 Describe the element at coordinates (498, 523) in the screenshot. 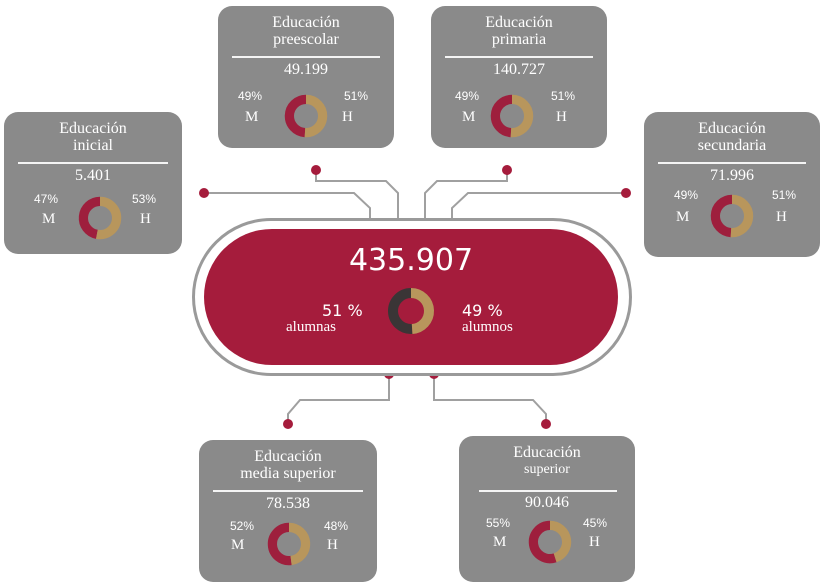

I see `women-pct: 55%` at that location.